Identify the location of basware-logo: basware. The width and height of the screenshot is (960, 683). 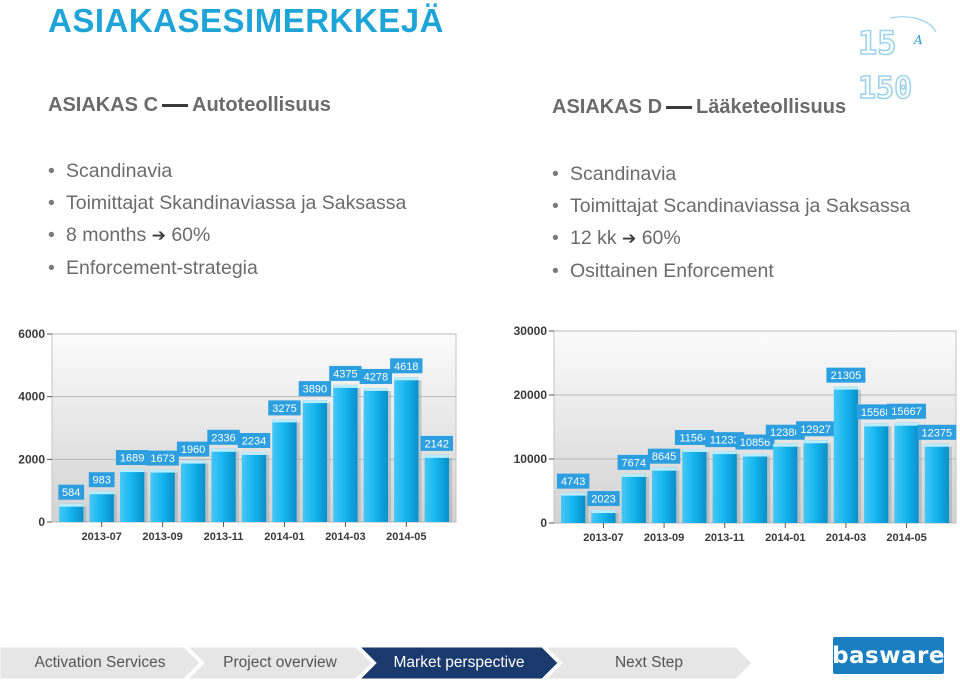
(888, 655).